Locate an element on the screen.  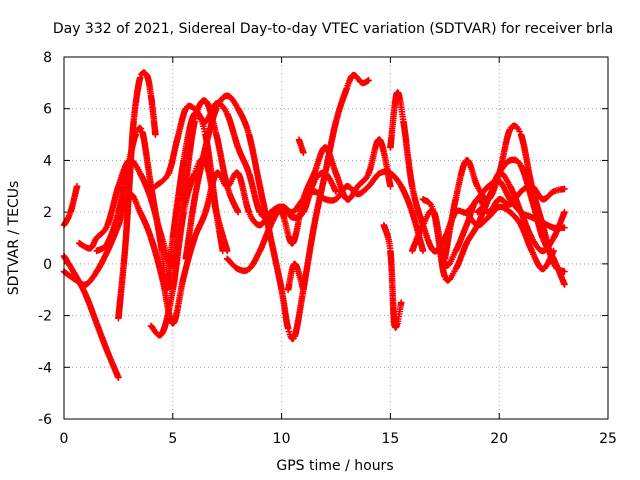
x-tick-label: 0 is located at coordinates (64, 439).